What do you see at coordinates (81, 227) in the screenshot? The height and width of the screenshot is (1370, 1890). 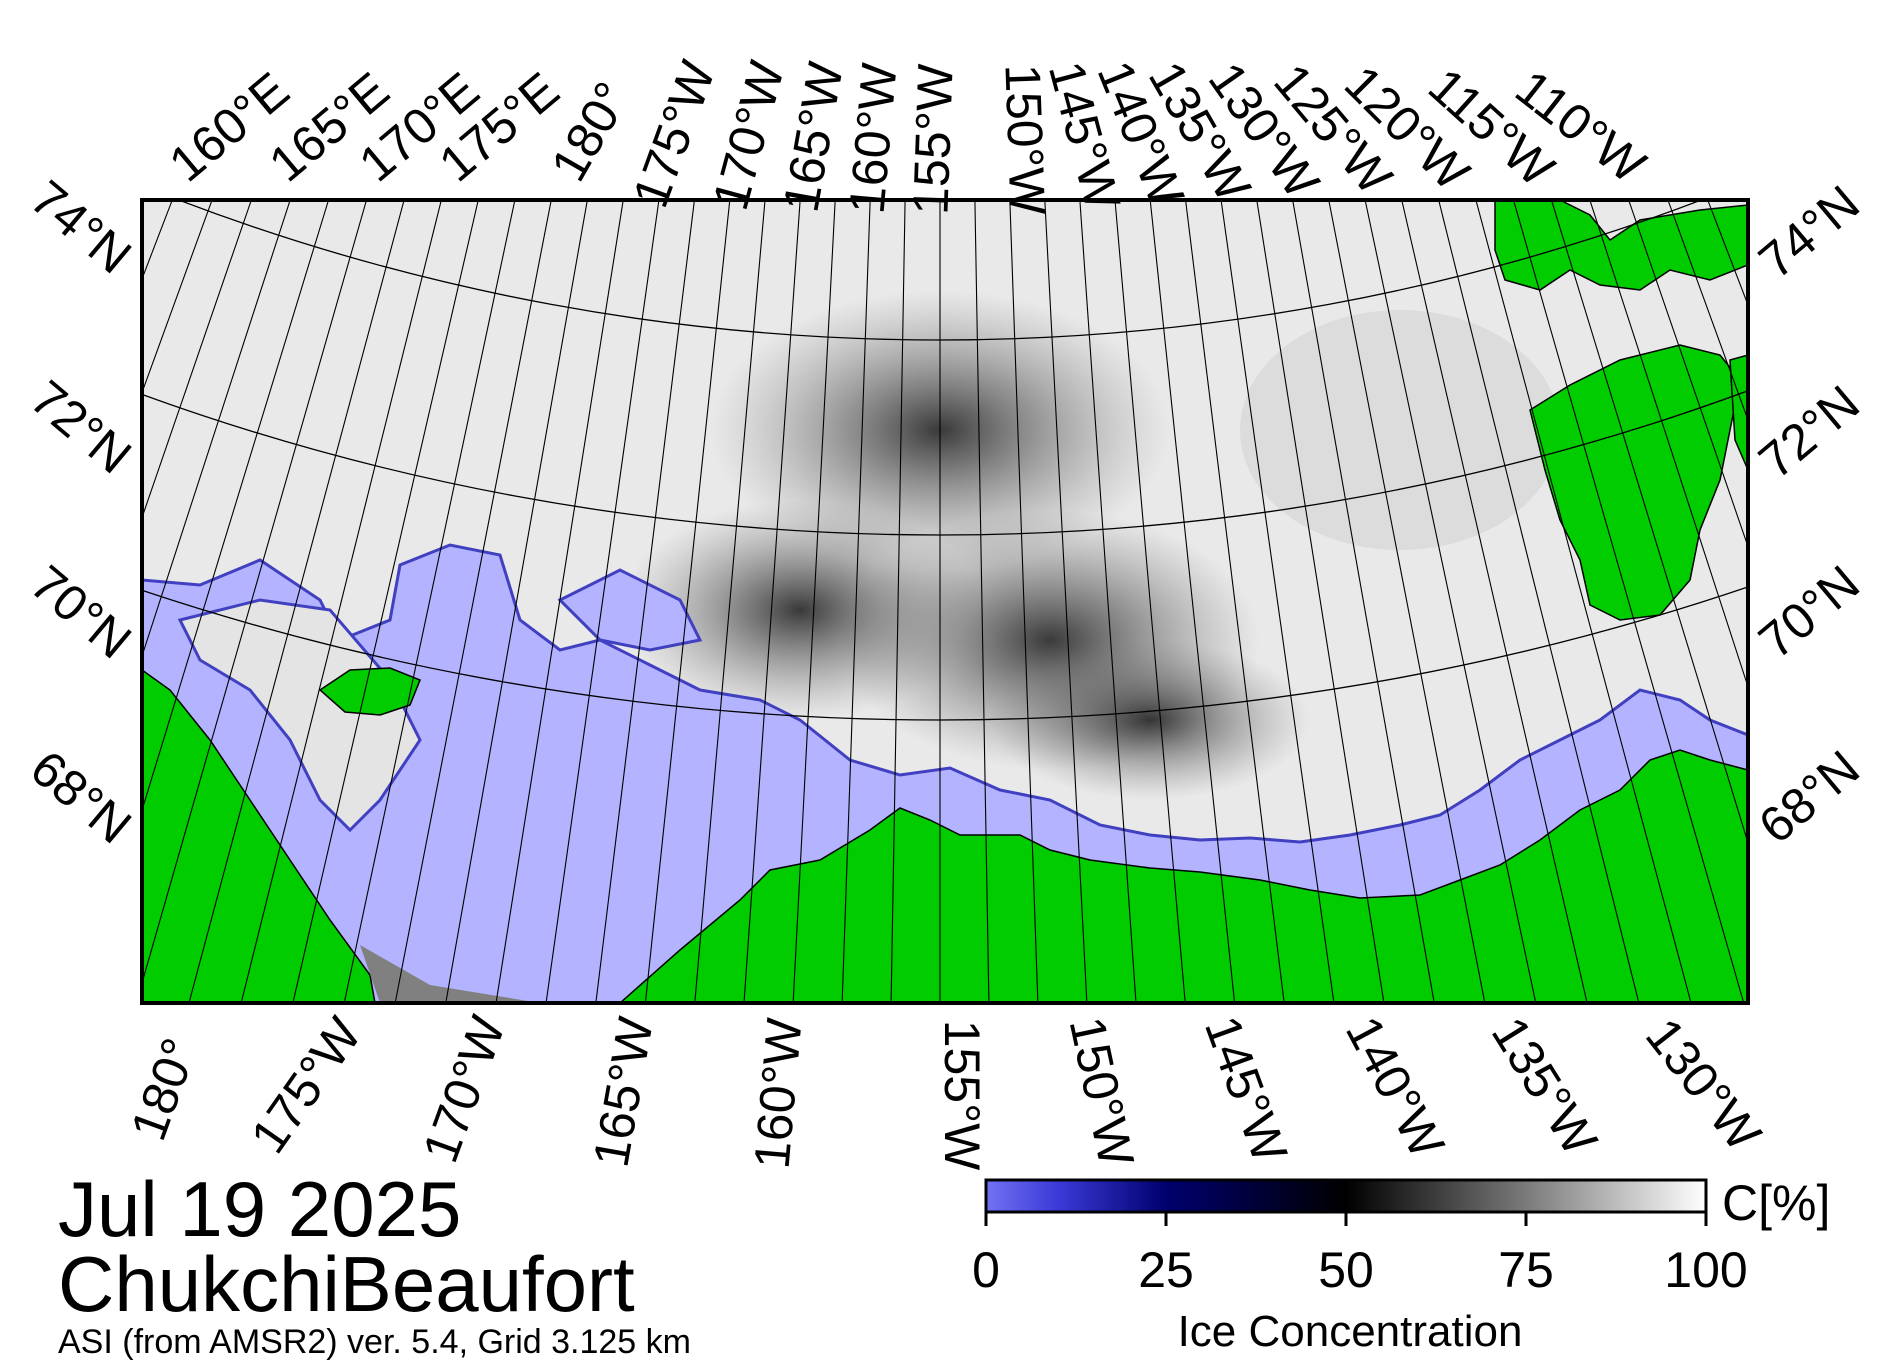 I see `latitude-label-left: 74°N` at bounding box center [81, 227].